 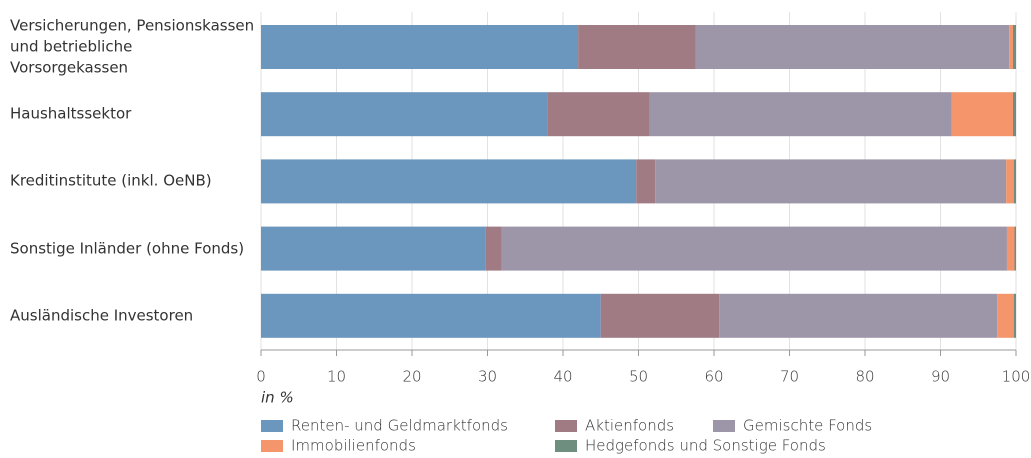 I want to click on legend-label: Hedgefonds und Sonstige Fonds, so click(x=705, y=446).